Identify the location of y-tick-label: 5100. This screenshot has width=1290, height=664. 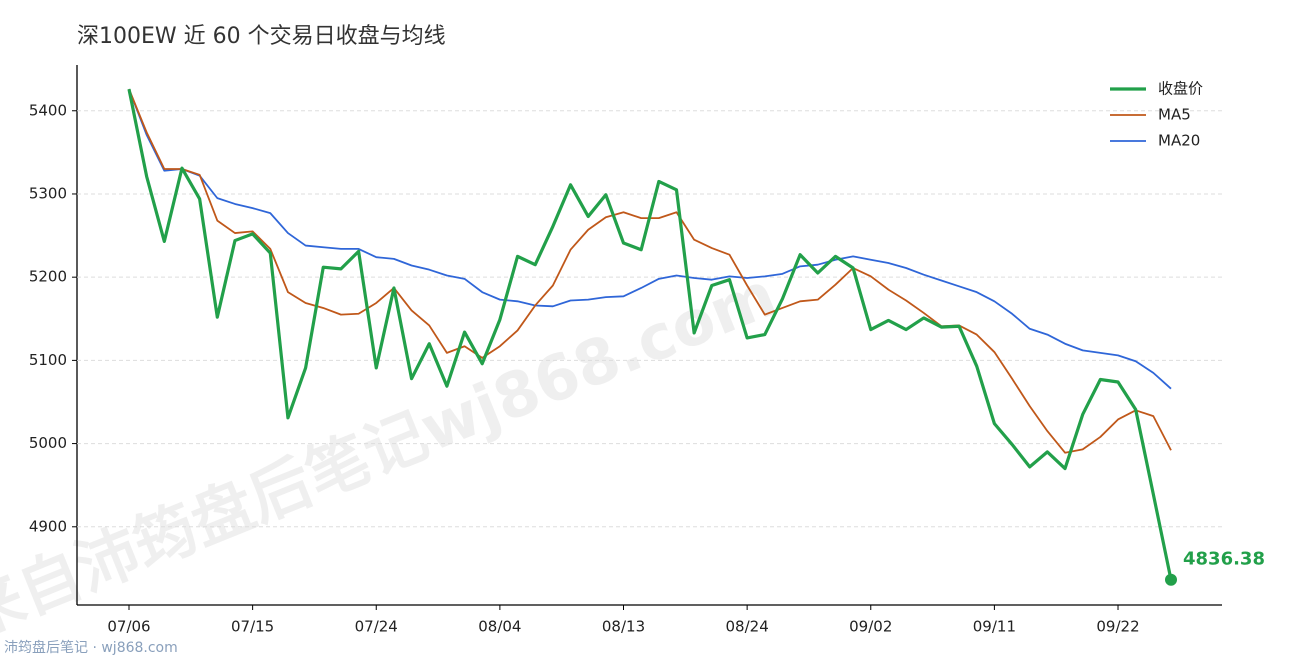
(48, 360).